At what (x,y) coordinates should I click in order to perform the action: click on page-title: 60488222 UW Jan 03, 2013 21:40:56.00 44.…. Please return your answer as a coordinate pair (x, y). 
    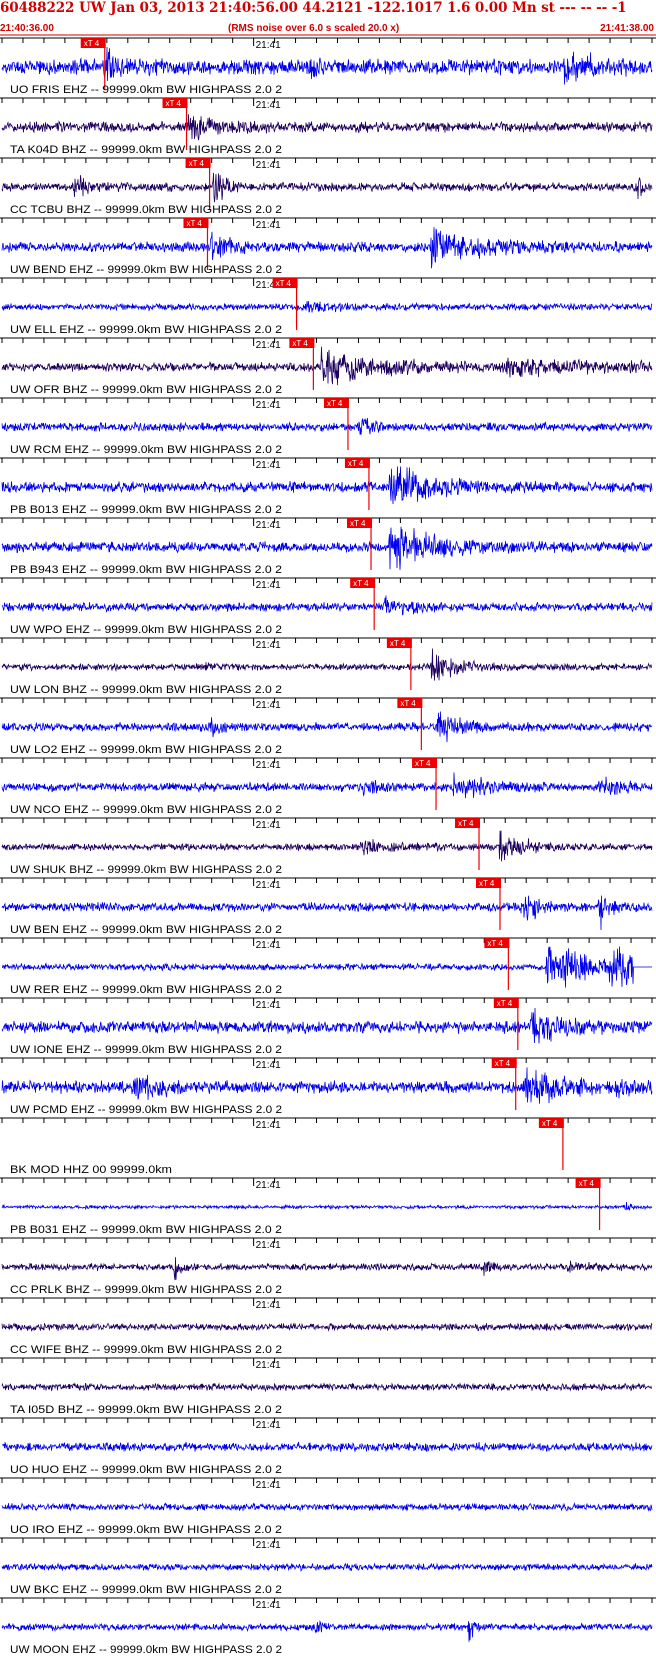
    Looking at the image, I should click on (313, 8).